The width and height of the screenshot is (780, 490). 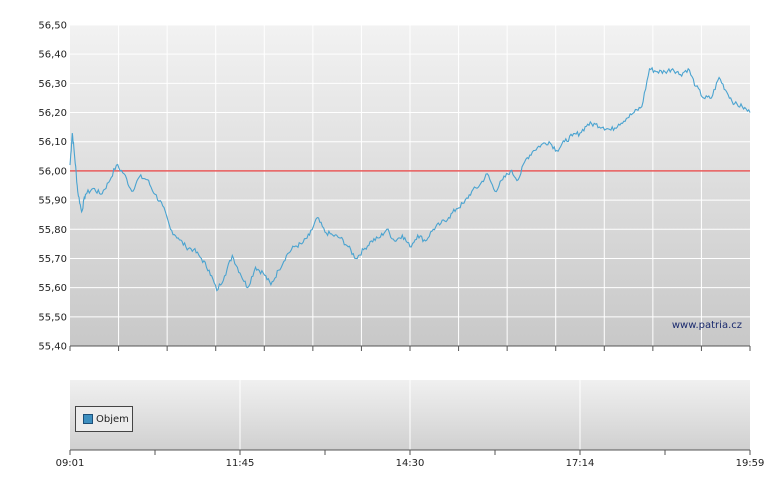 What do you see at coordinates (52, 259) in the screenshot?
I see `y-tick-label: 55,70` at bounding box center [52, 259].